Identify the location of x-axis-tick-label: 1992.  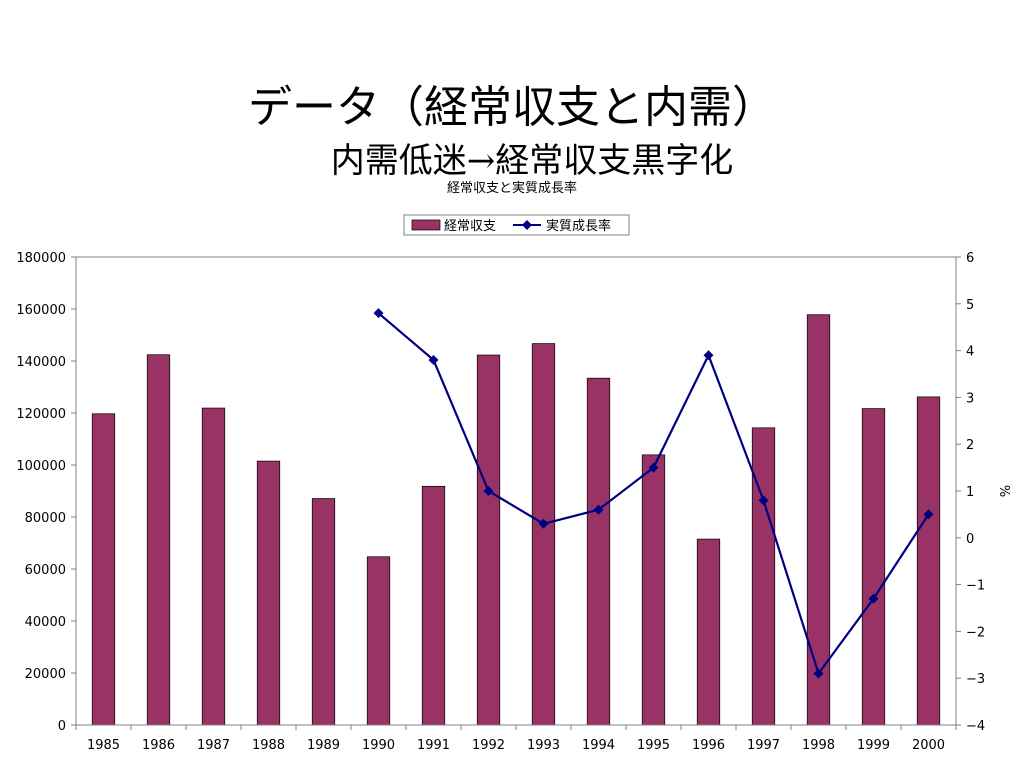
(488, 745).